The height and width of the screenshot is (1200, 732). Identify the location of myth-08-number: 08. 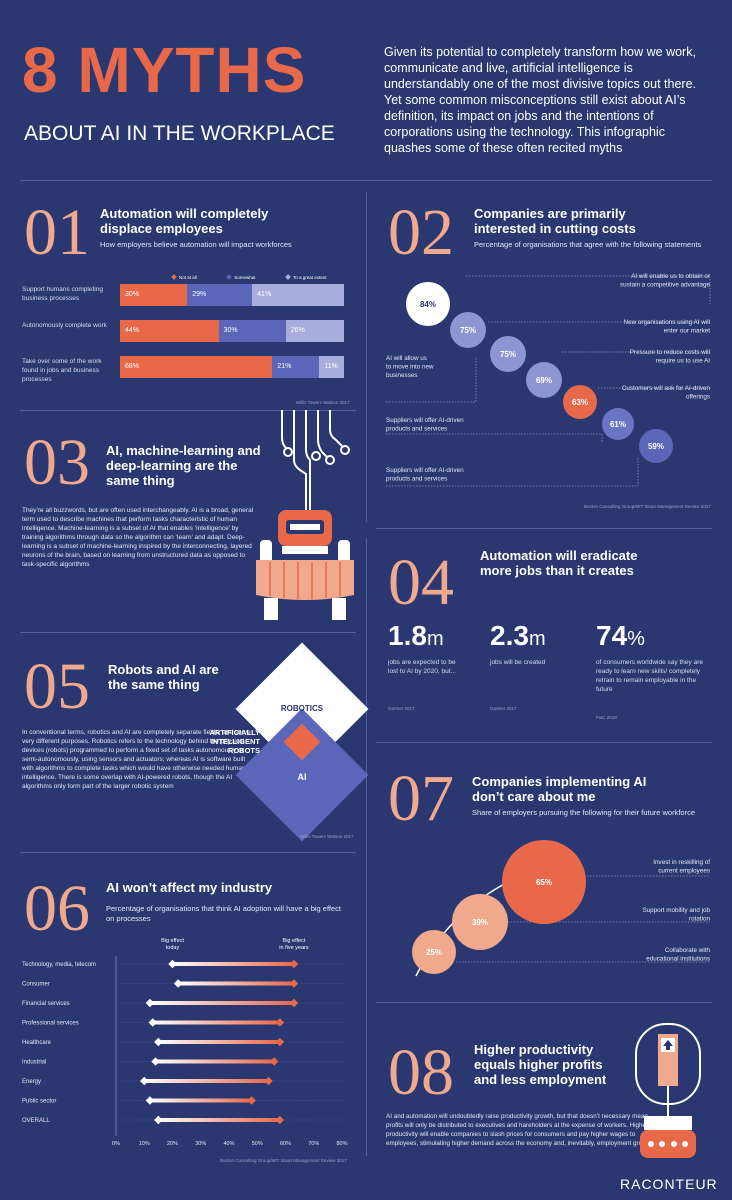
(421, 1072).